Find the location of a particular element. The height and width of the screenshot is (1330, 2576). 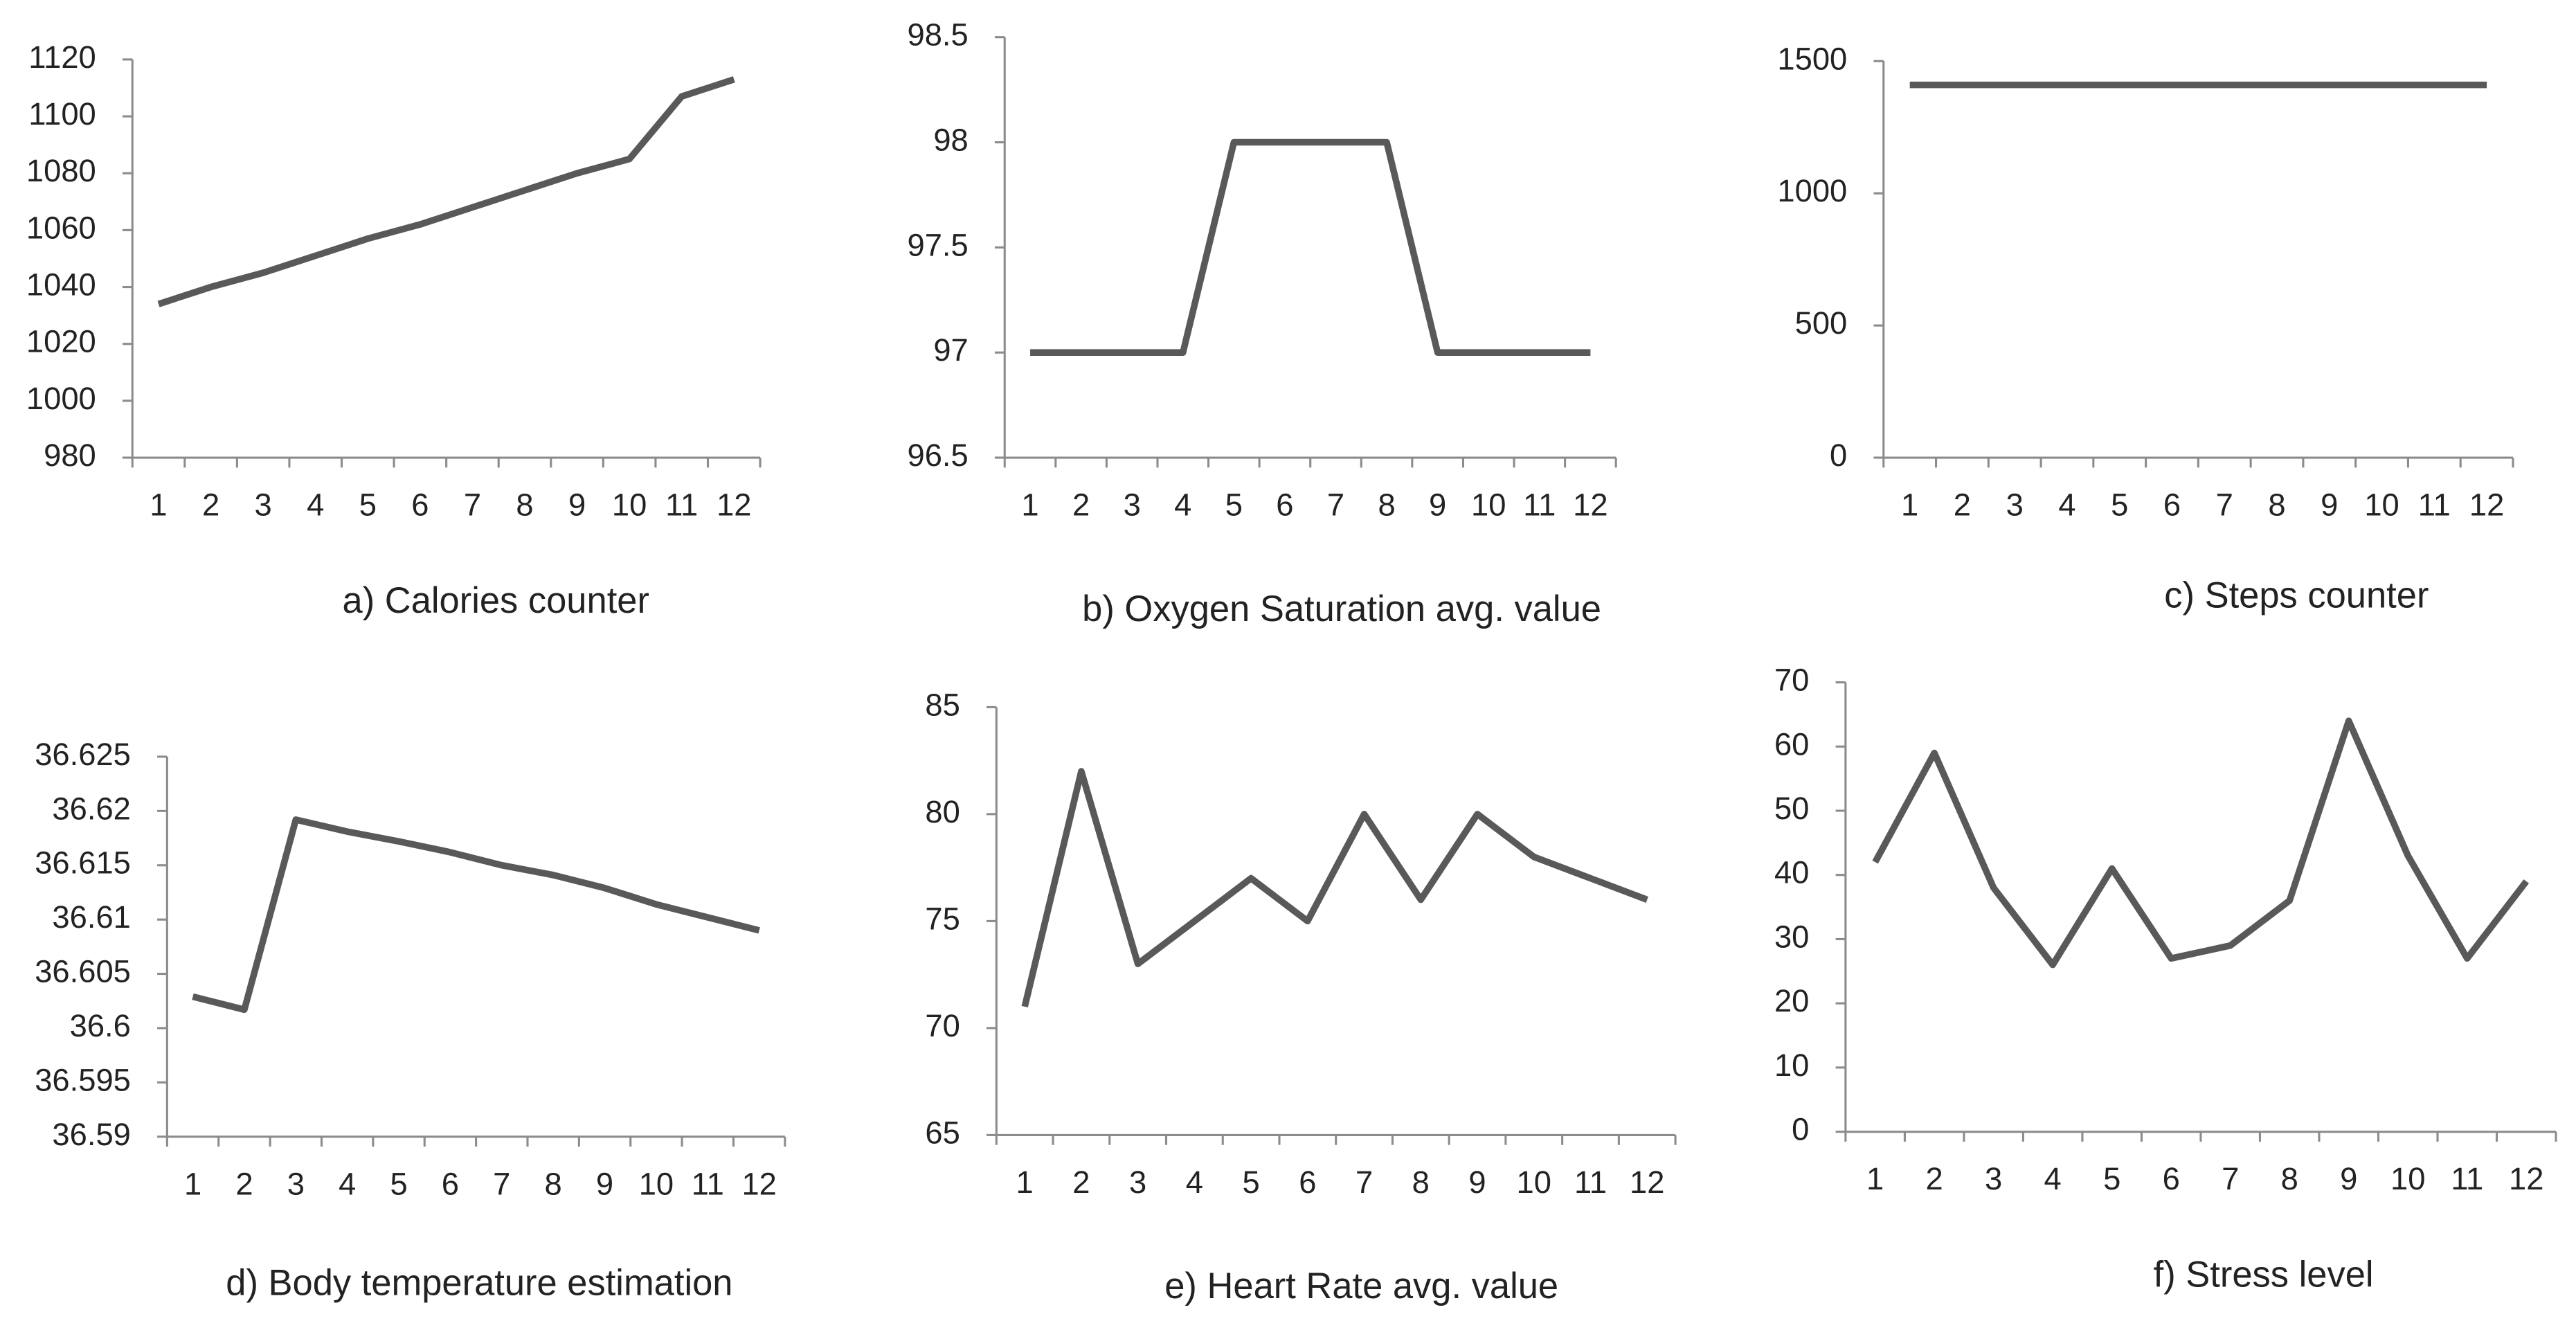

y-tick-label: 36.62 is located at coordinates (91, 808).